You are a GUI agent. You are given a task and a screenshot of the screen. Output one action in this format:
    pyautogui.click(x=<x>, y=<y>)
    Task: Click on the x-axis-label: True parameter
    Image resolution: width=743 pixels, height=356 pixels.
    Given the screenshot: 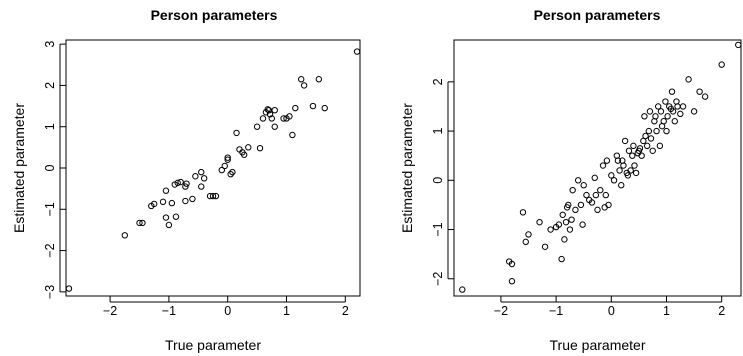 What is the action you would take?
    pyautogui.click(x=213, y=345)
    